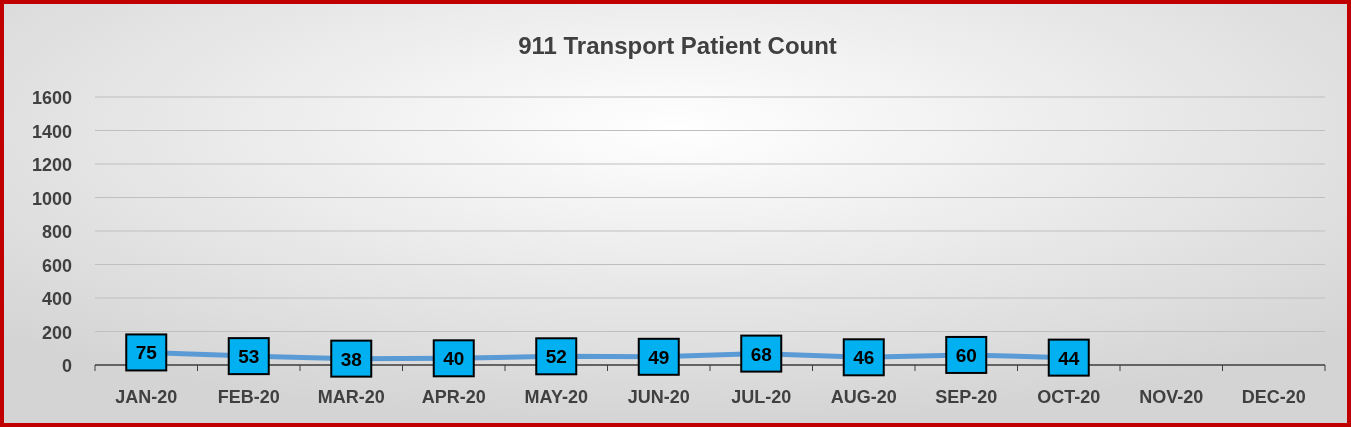 The width and height of the screenshot is (1351, 427). Describe the element at coordinates (56, 232) in the screenshot. I see `y-tick-label: 800` at that location.